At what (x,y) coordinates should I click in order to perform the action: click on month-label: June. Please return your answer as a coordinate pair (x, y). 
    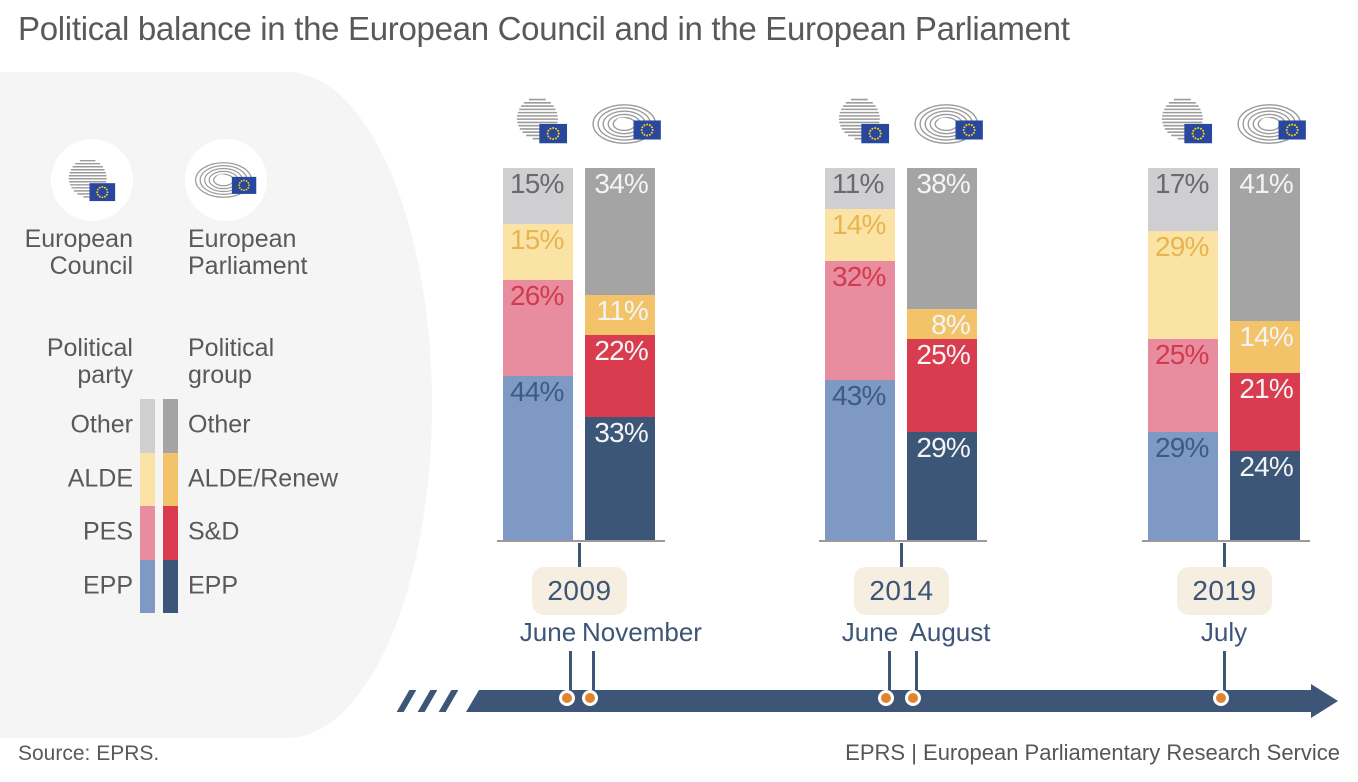
    Looking at the image, I should click on (870, 632).